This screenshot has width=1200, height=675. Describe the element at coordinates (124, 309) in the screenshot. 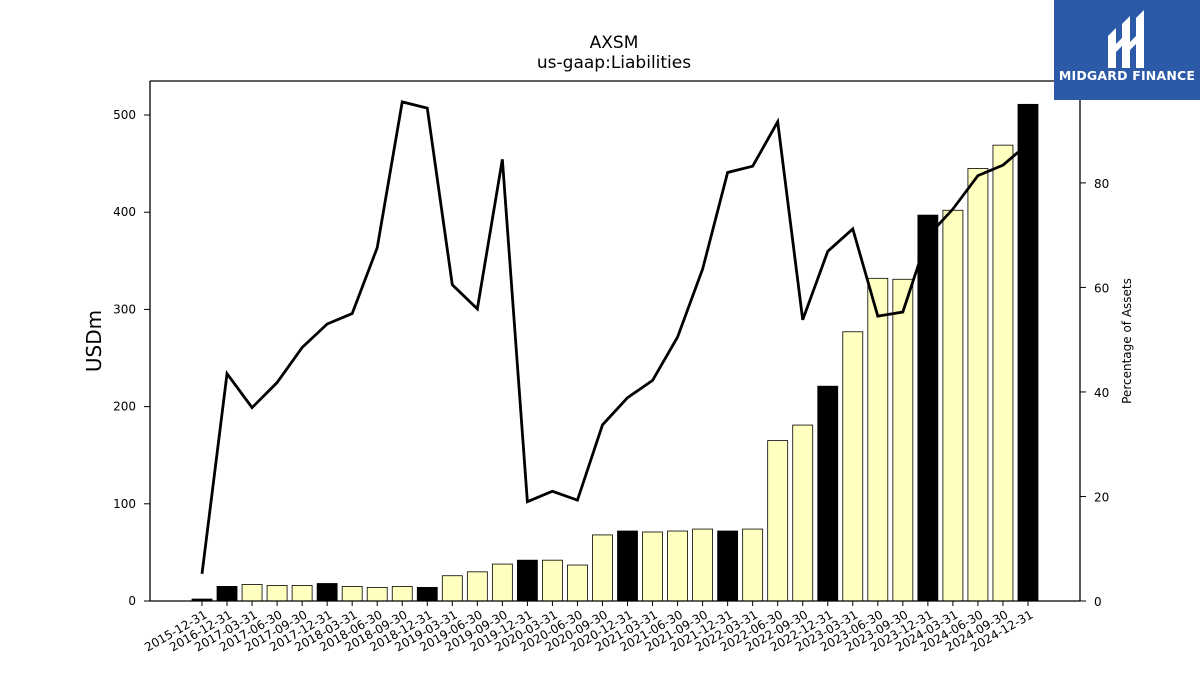

I see `left-tick-label: 300` at that location.